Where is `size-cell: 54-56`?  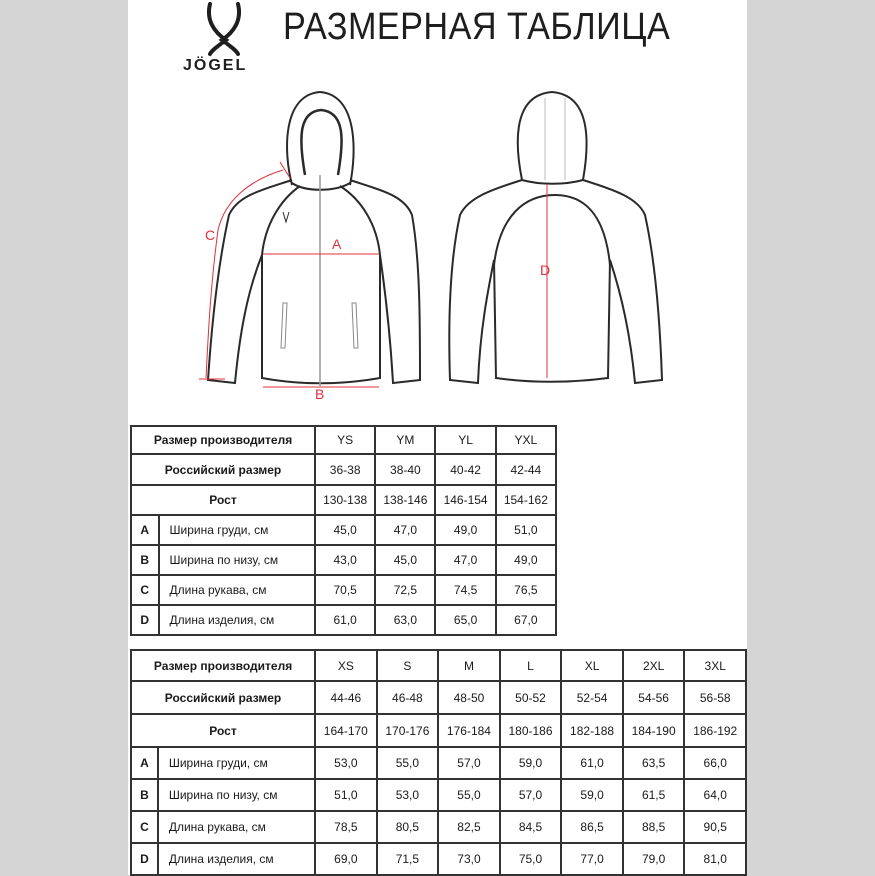 size-cell: 54-56 is located at coordinates (653, 697).